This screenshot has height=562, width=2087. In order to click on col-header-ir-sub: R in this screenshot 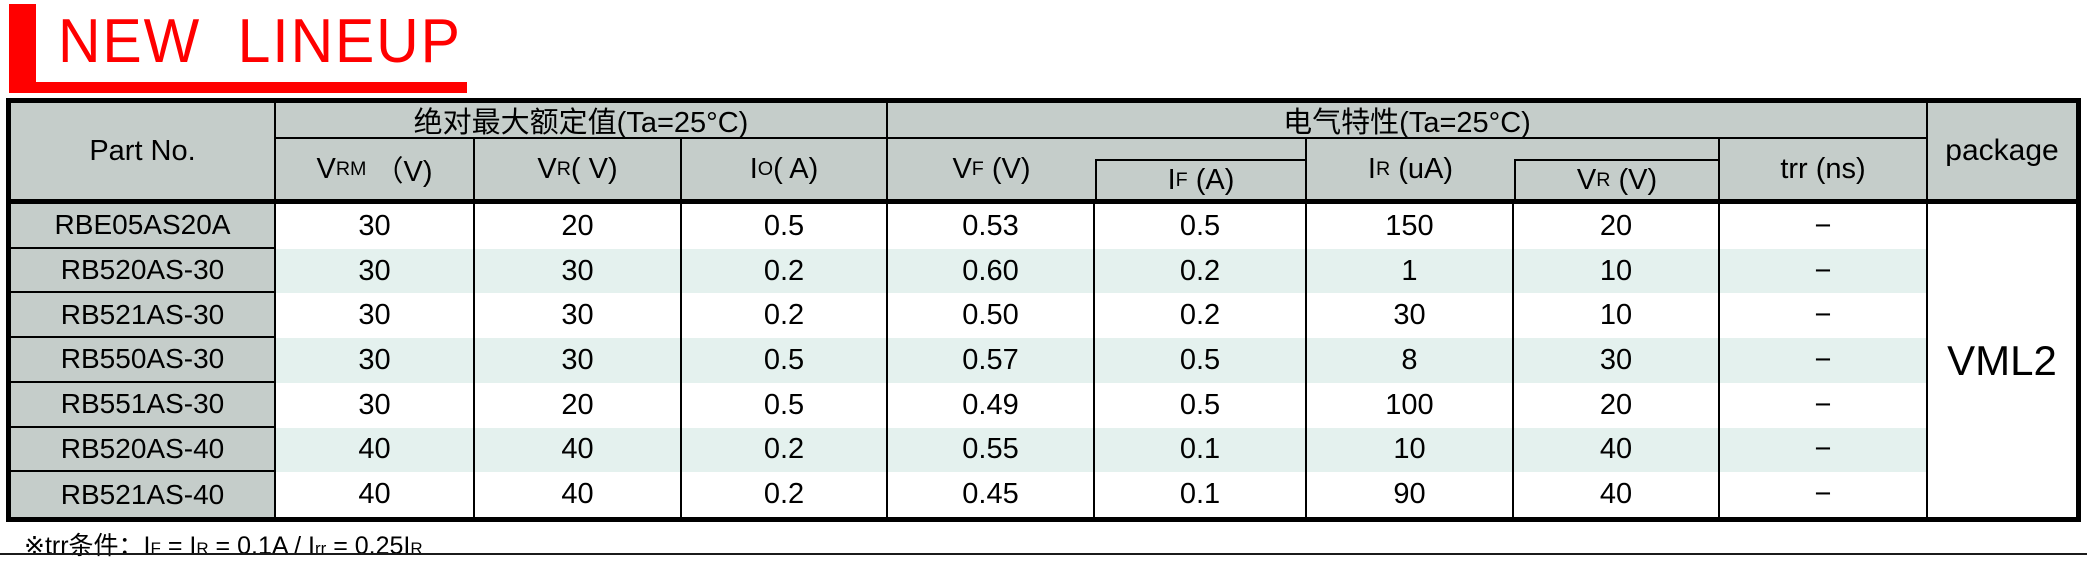, I will do `click(1383, 168)`.